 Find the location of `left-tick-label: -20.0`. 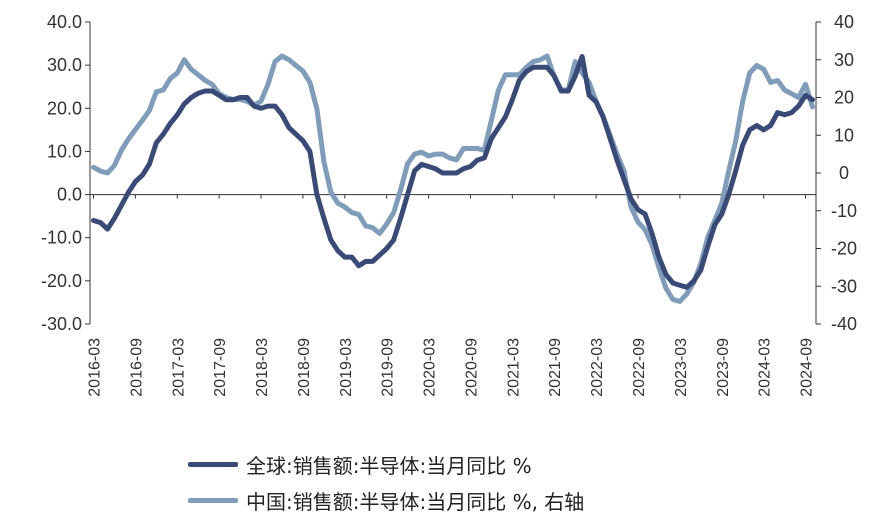

left-tick-label: -20.0 is located at coordinates (61, 281).